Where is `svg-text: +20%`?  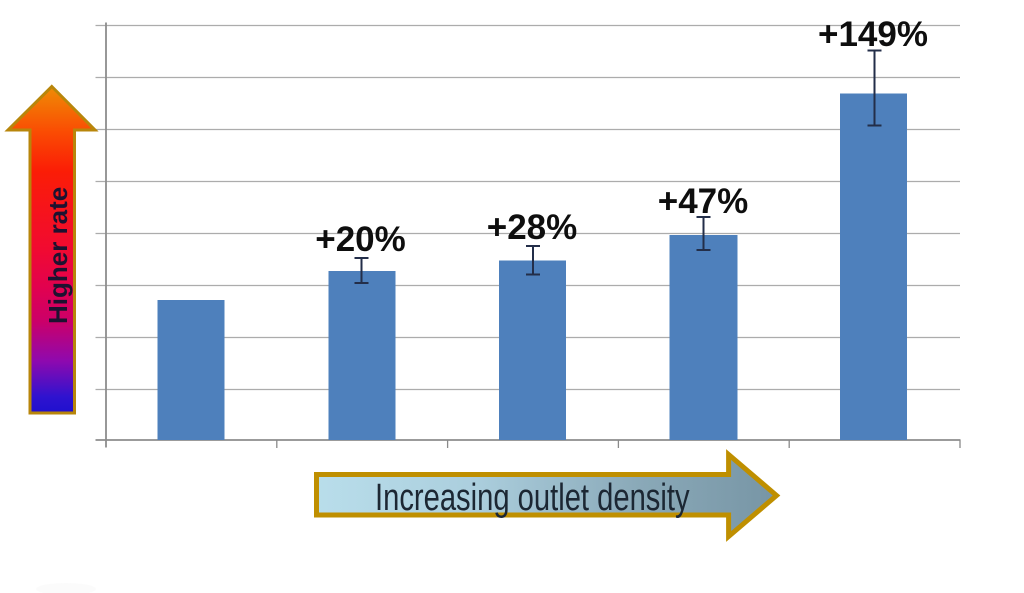 svg-text: +20% is located at coordinates (360, 239).